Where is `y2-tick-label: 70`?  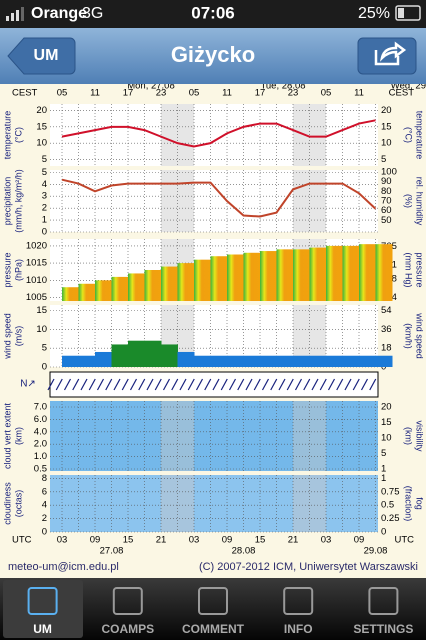
y2-tick-label: 70 is located at coordinates (386, 201).